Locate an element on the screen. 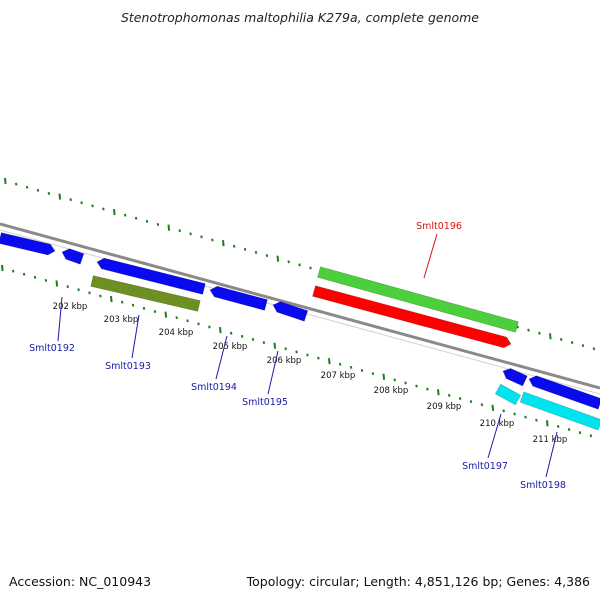  trna-feature is located at coordinates (412, 317).